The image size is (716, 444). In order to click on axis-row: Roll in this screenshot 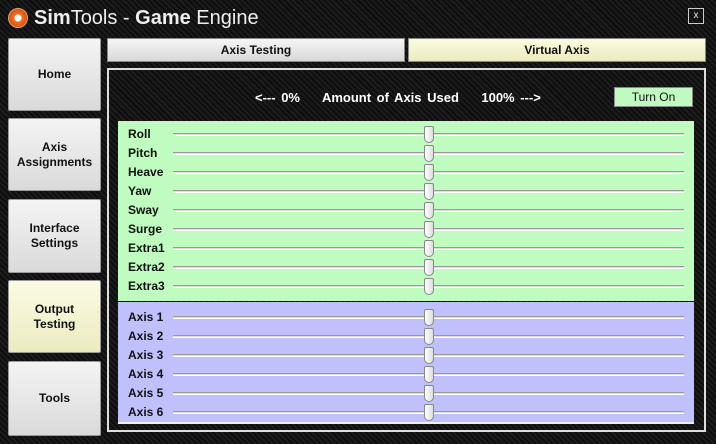, I will do `click(406, 133)`.